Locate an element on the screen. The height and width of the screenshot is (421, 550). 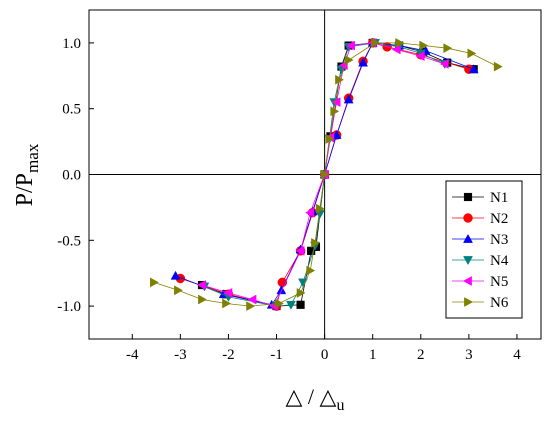
x-axis-title: △ / △u is located at coordinates (315, 399).